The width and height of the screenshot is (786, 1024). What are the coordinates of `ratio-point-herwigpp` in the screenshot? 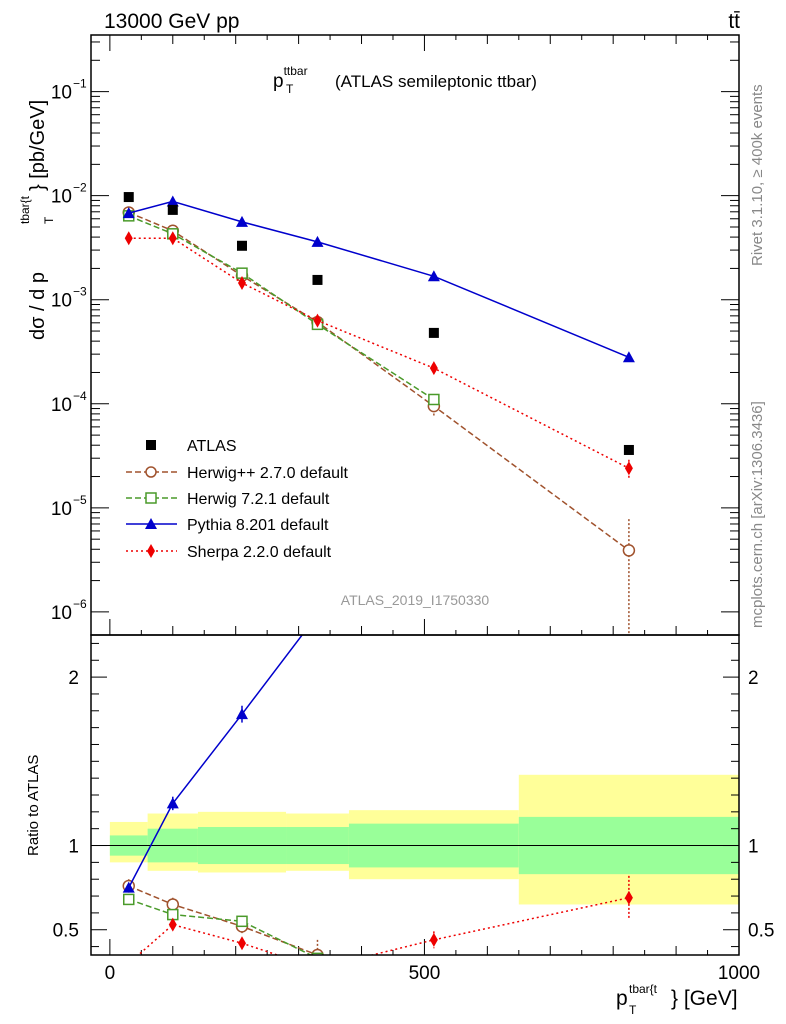 It's located at (173, 904).